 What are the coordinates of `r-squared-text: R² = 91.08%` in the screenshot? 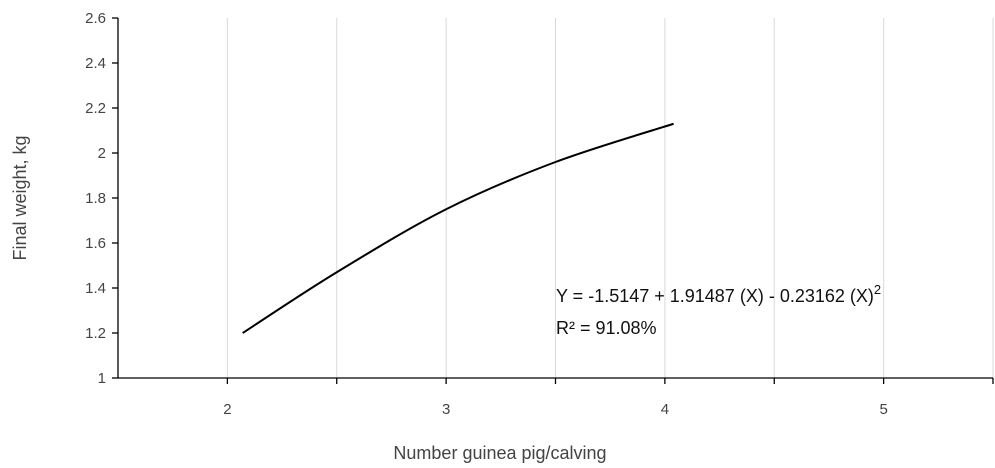 It's located at (606, 328).